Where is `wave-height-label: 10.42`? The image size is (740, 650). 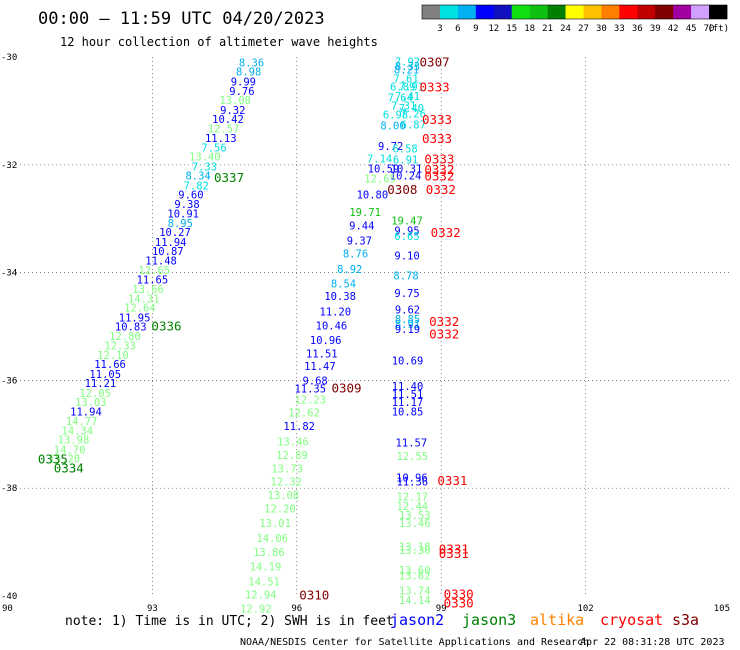 wave-height-label: 10.42 is located at coordinates (228, 120).